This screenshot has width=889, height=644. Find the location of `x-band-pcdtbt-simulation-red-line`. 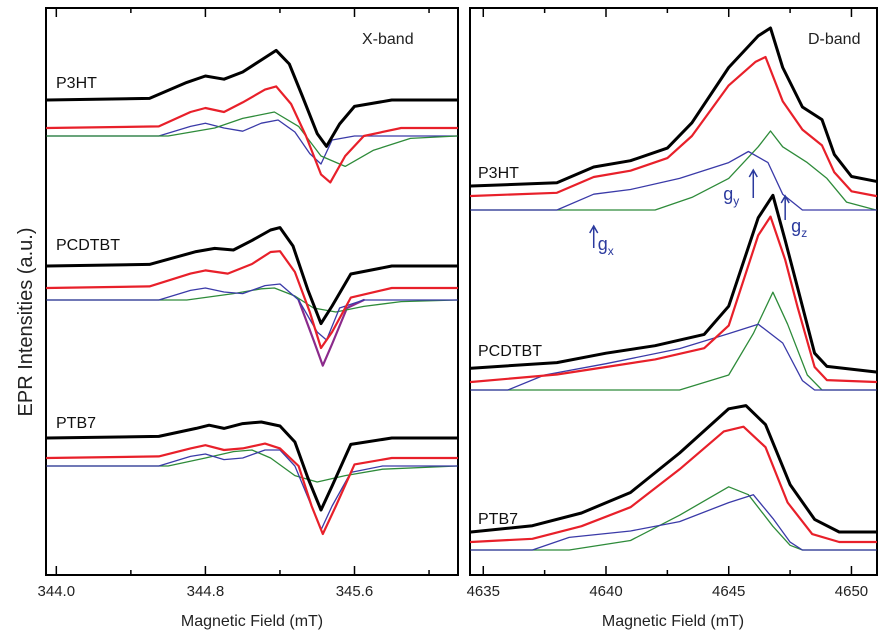

x-band-pcdtbt-simulation-red-line is located at coordinates (252, 300).